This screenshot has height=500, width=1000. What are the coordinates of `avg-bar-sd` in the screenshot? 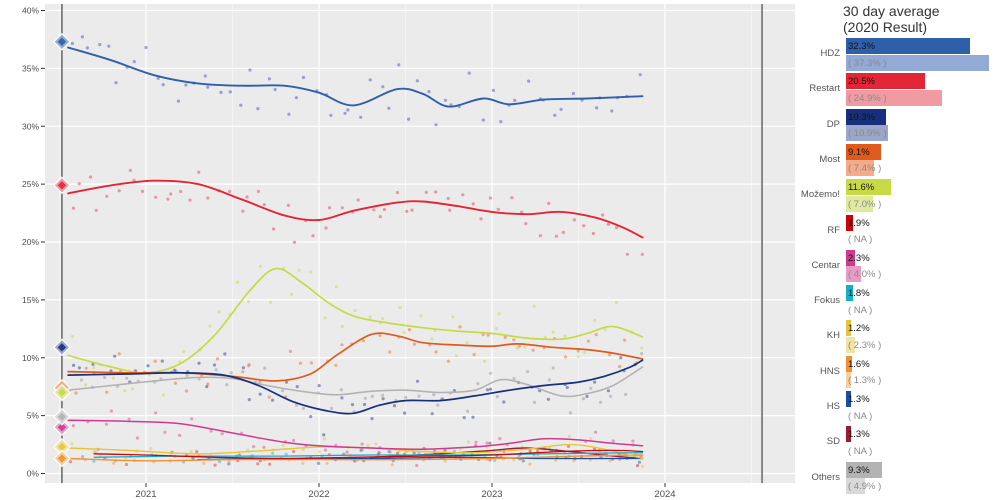 It's located at (848, 434).